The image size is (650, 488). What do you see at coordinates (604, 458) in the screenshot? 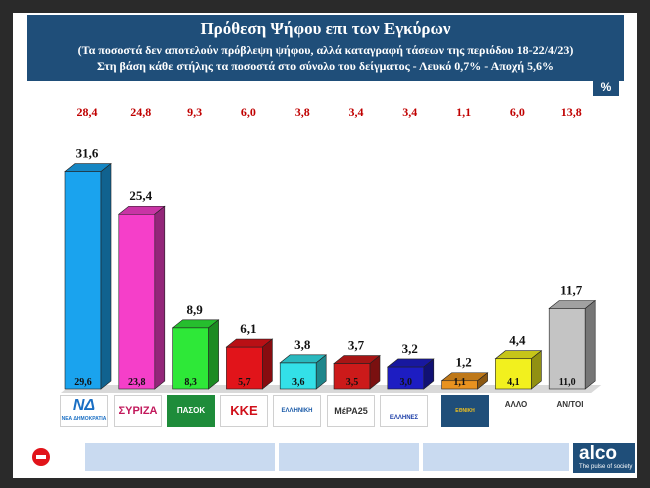
I see `alco-logo: alco The pulse of society` at bounding box center [604, 458].